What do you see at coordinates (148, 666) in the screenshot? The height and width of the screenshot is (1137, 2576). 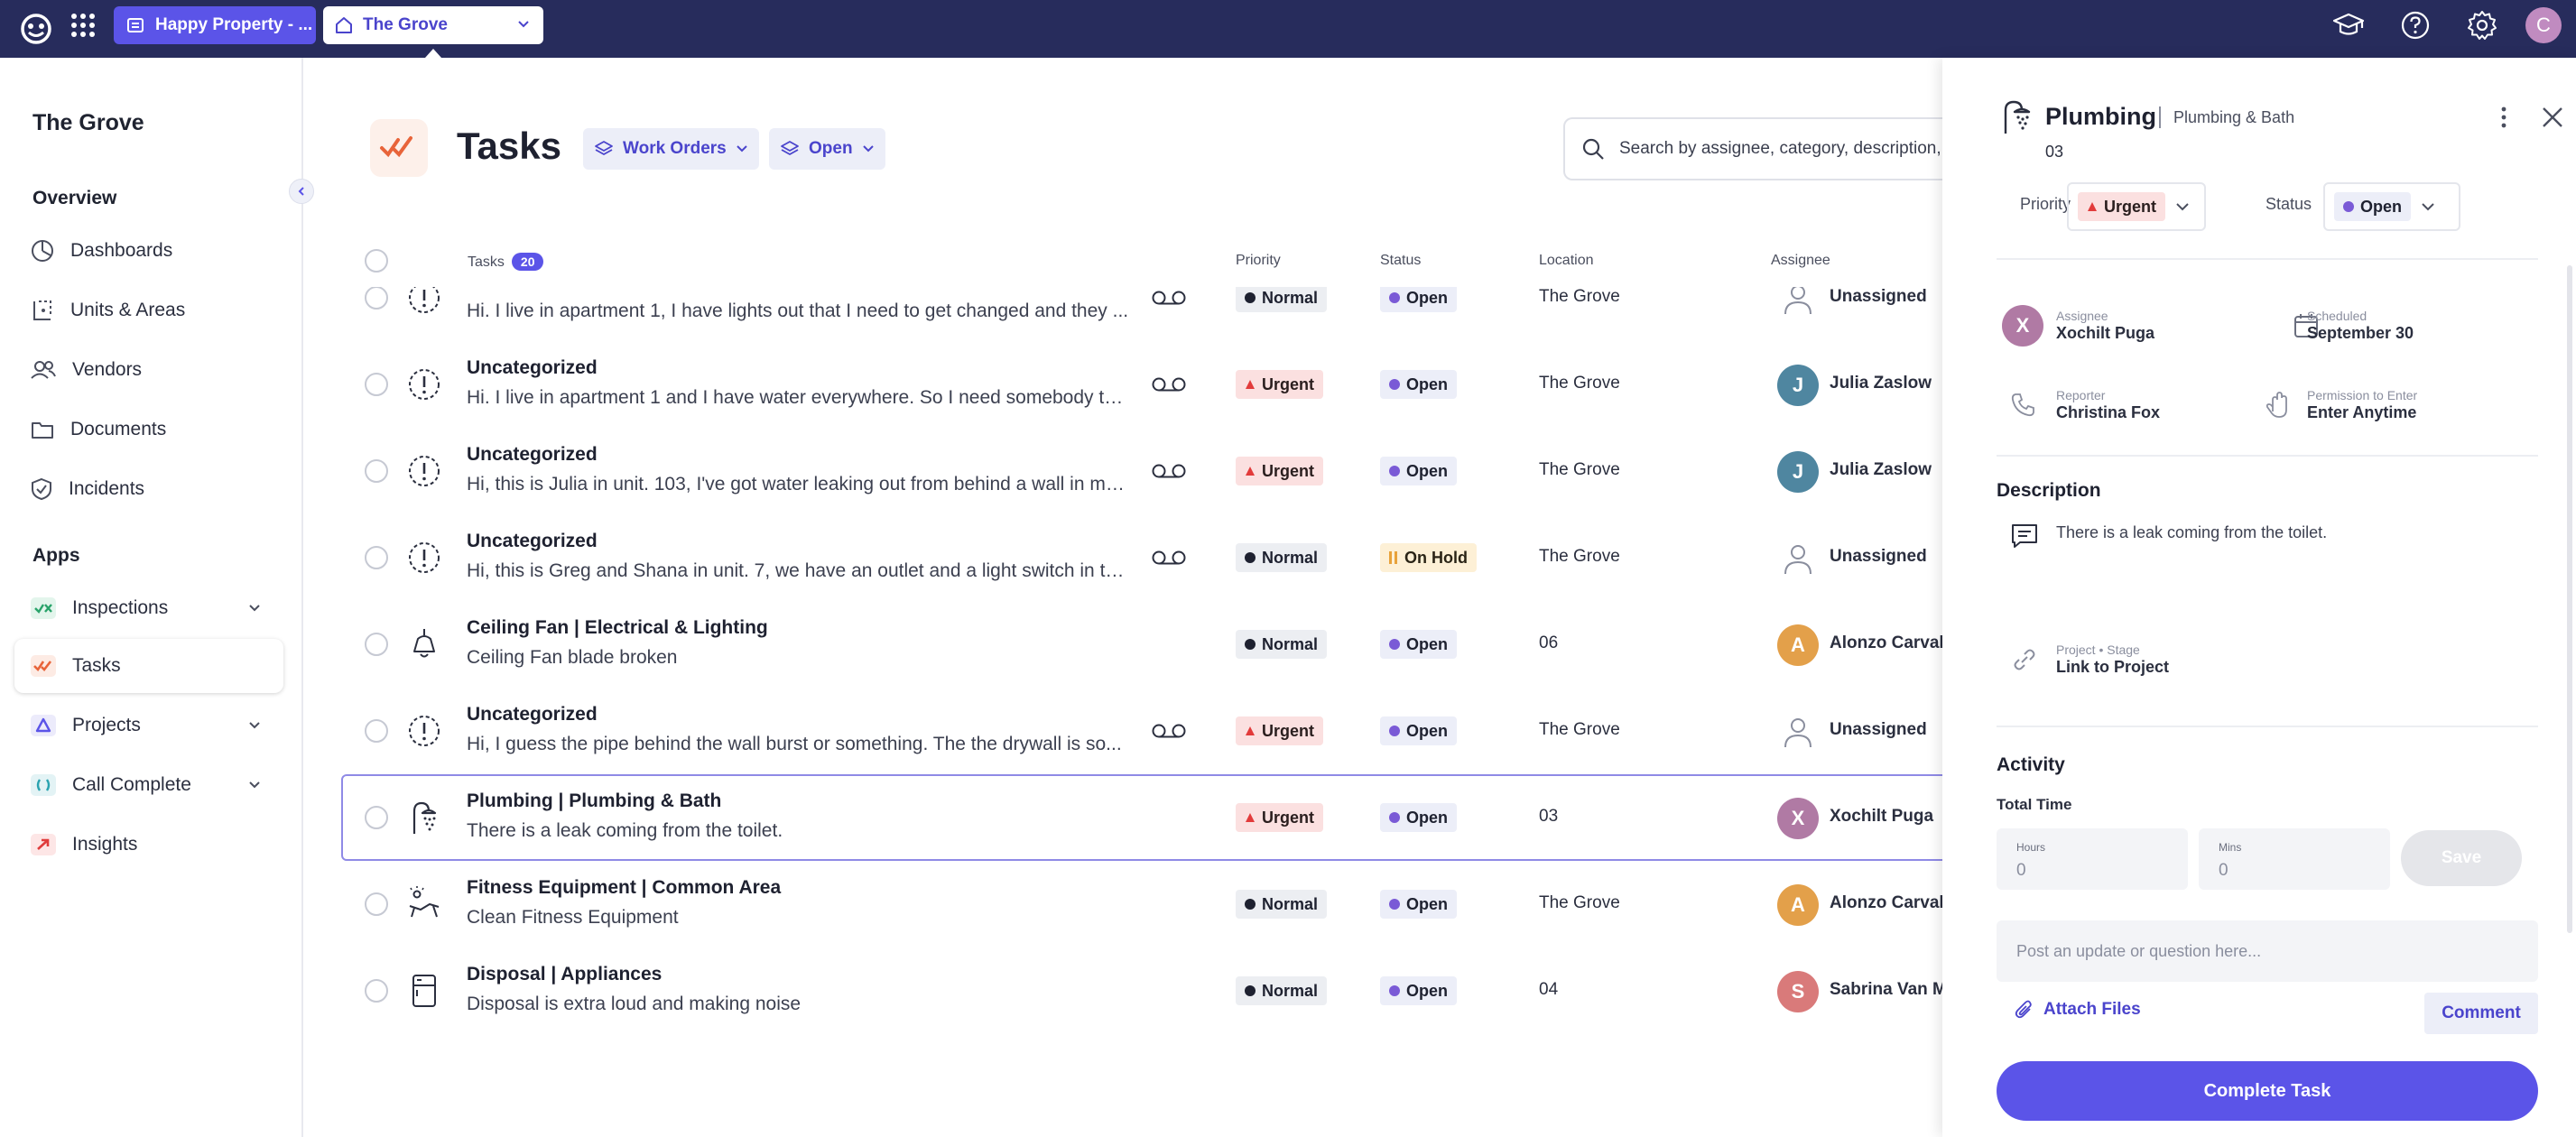 I see `sidebar-item-tasks: Tasks` at bounding box center [148, 666].